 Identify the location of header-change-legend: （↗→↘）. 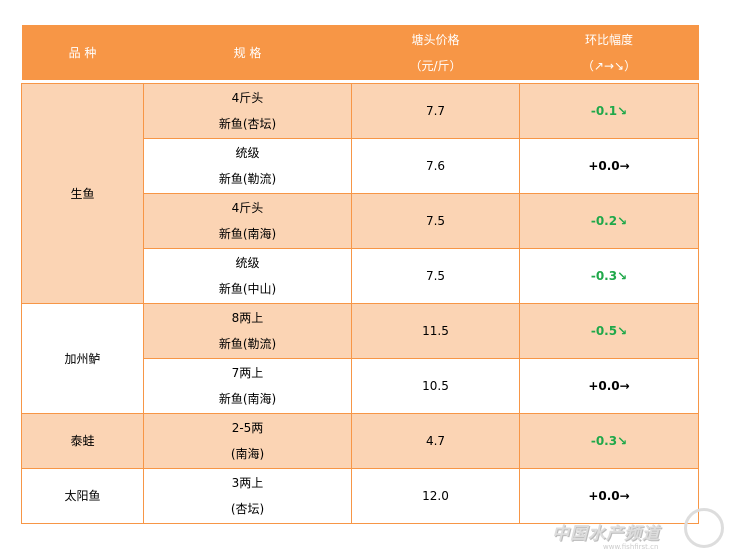
(609, 65).